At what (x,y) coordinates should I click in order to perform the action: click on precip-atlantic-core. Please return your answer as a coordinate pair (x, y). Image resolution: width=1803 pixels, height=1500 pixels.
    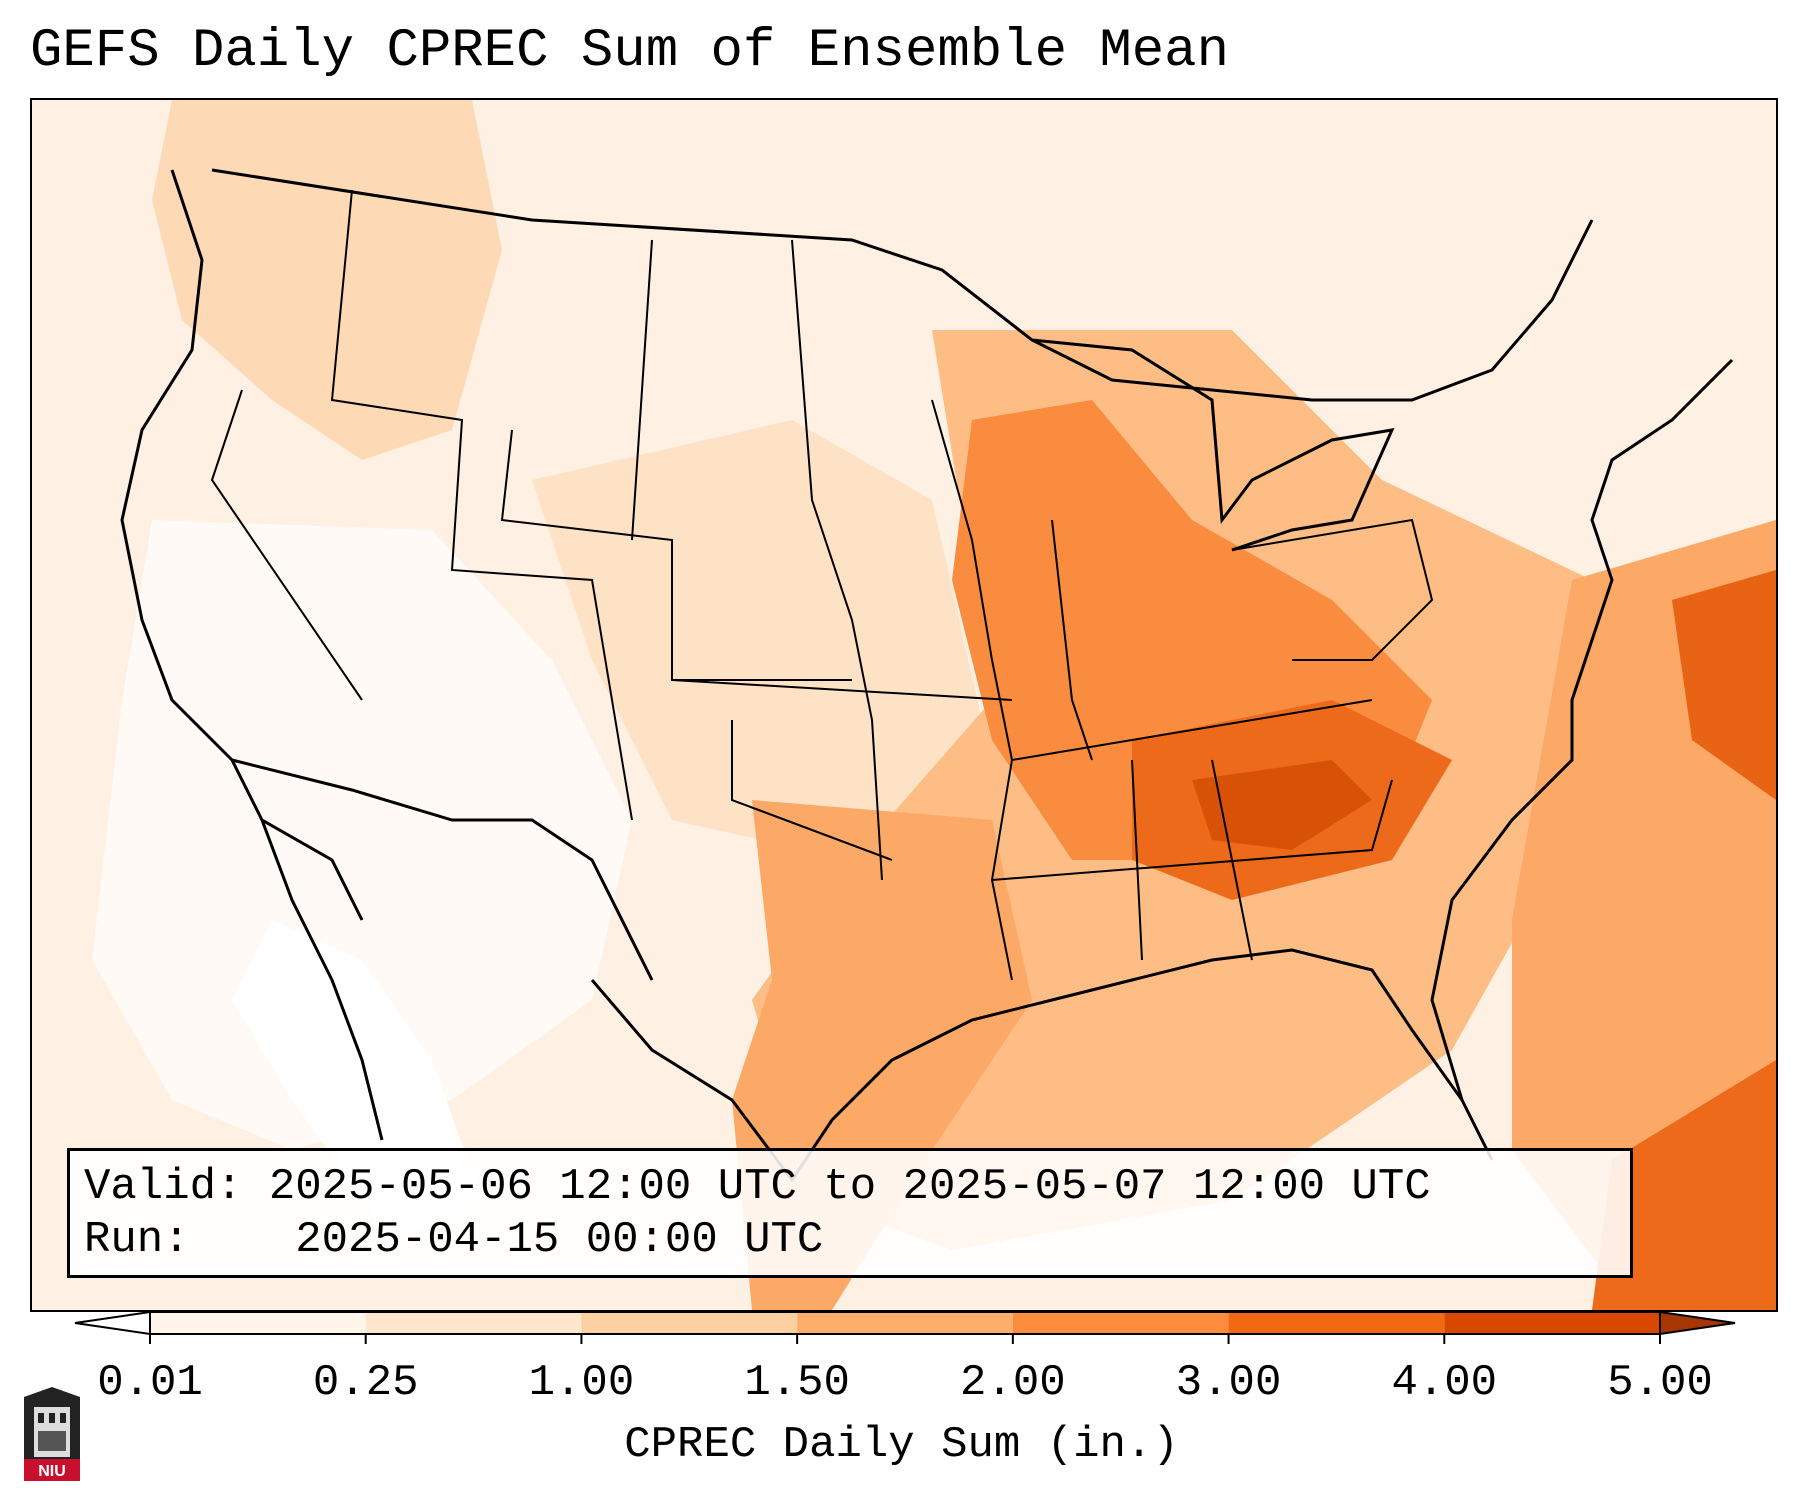
    Looking at the image, I should click on (1724, 685).